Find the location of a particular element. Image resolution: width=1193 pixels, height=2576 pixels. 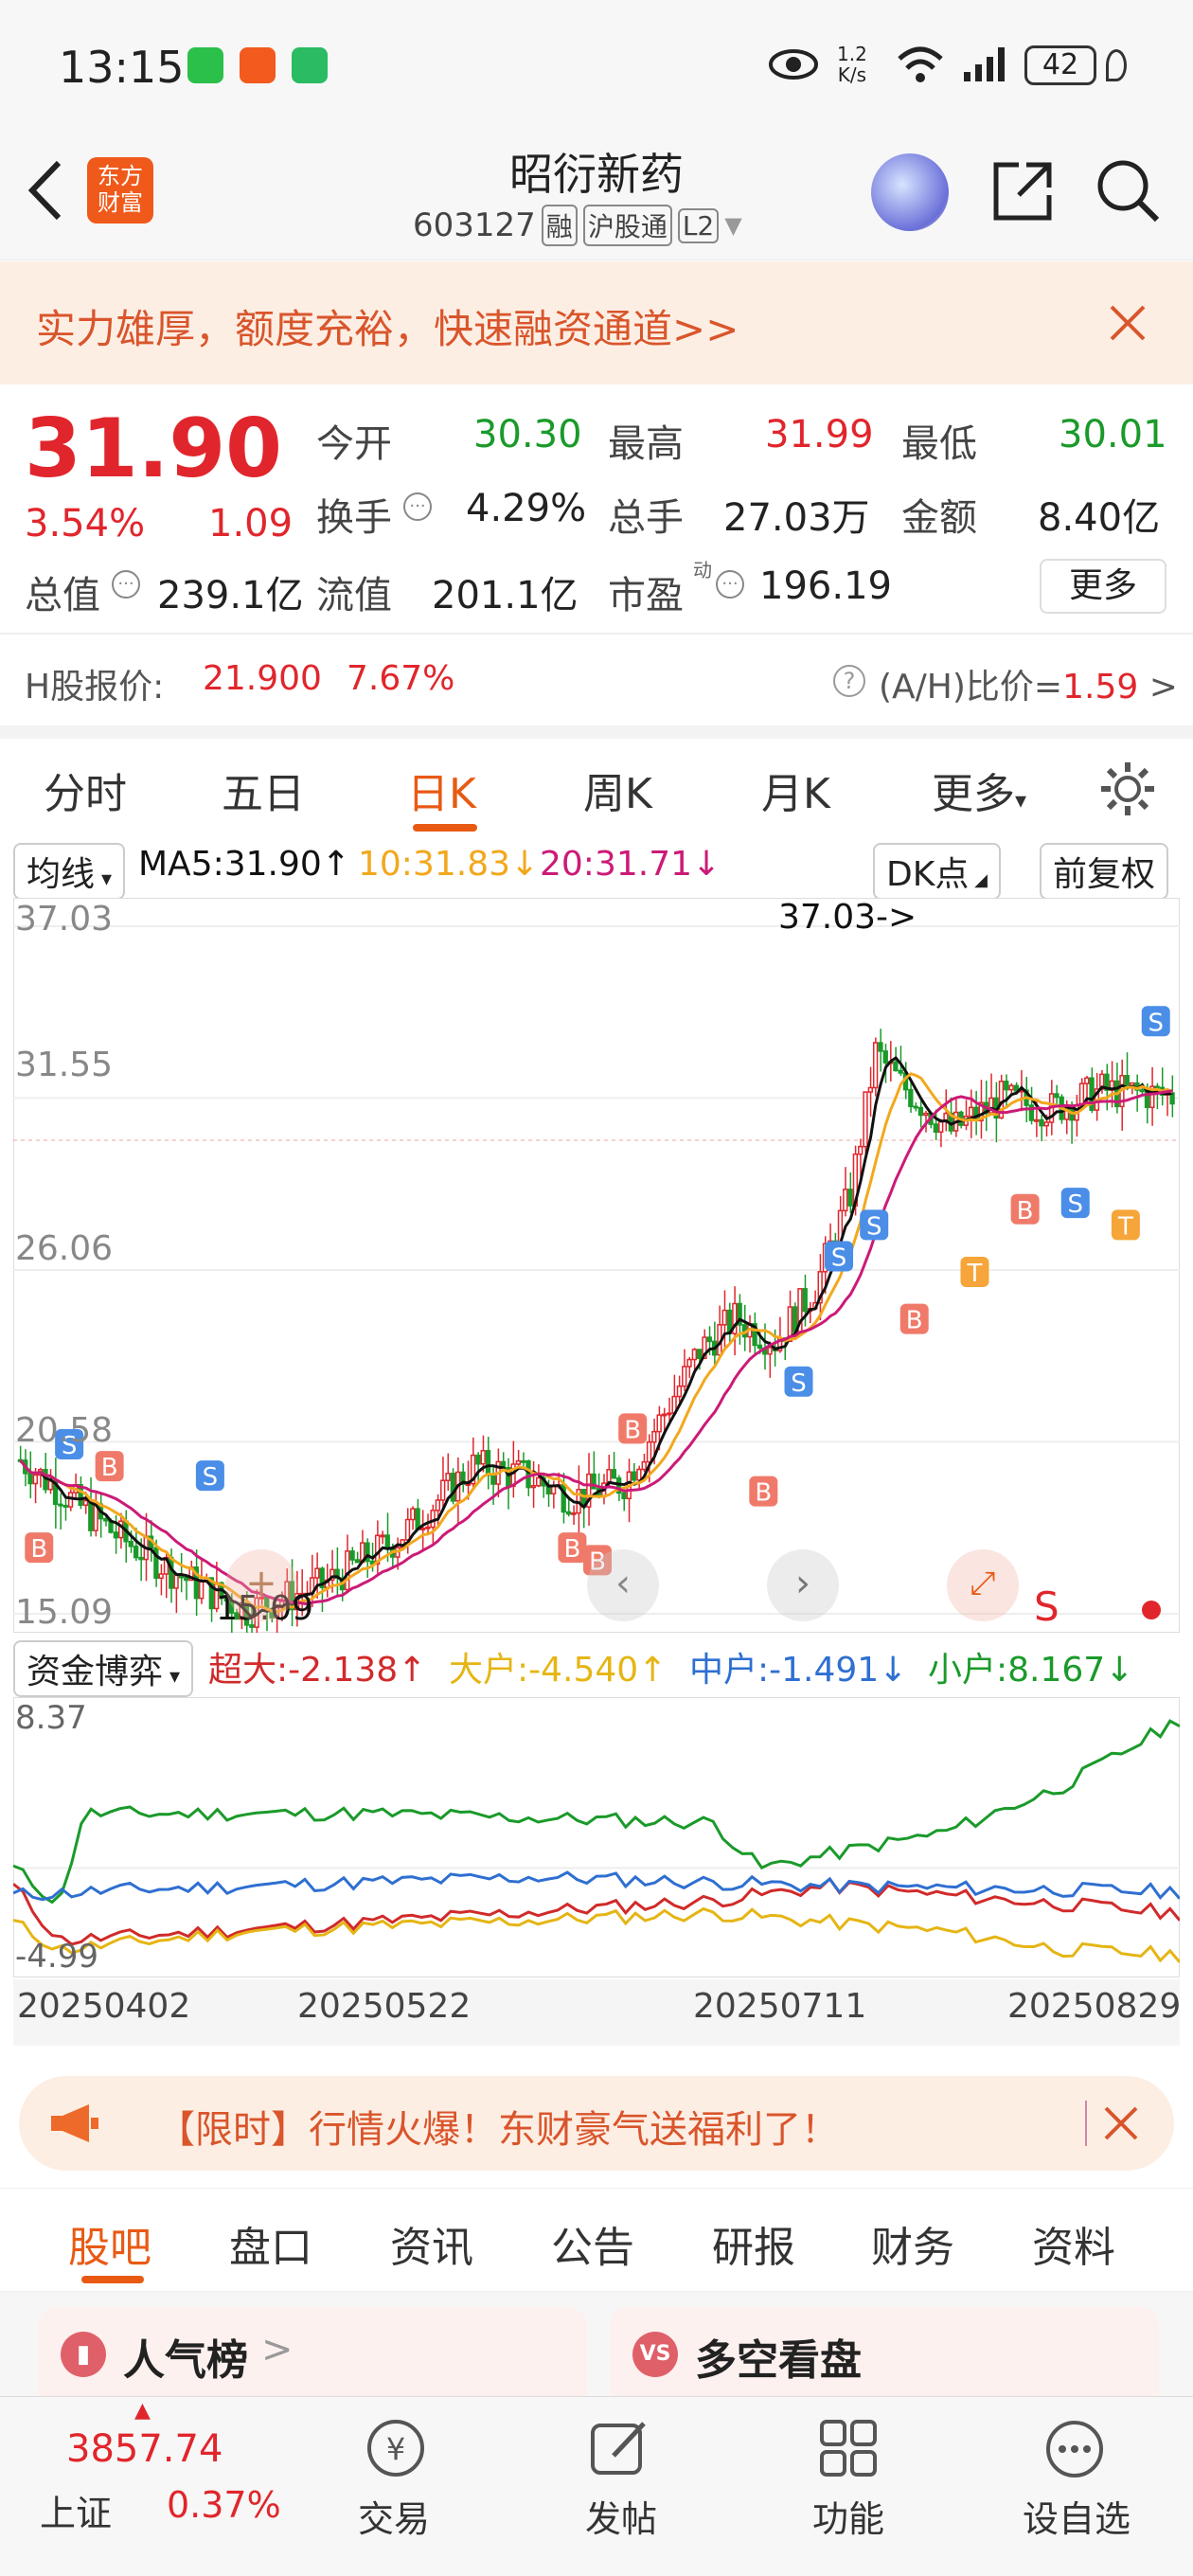

edit-icon is located at coordinates (620, 2449).